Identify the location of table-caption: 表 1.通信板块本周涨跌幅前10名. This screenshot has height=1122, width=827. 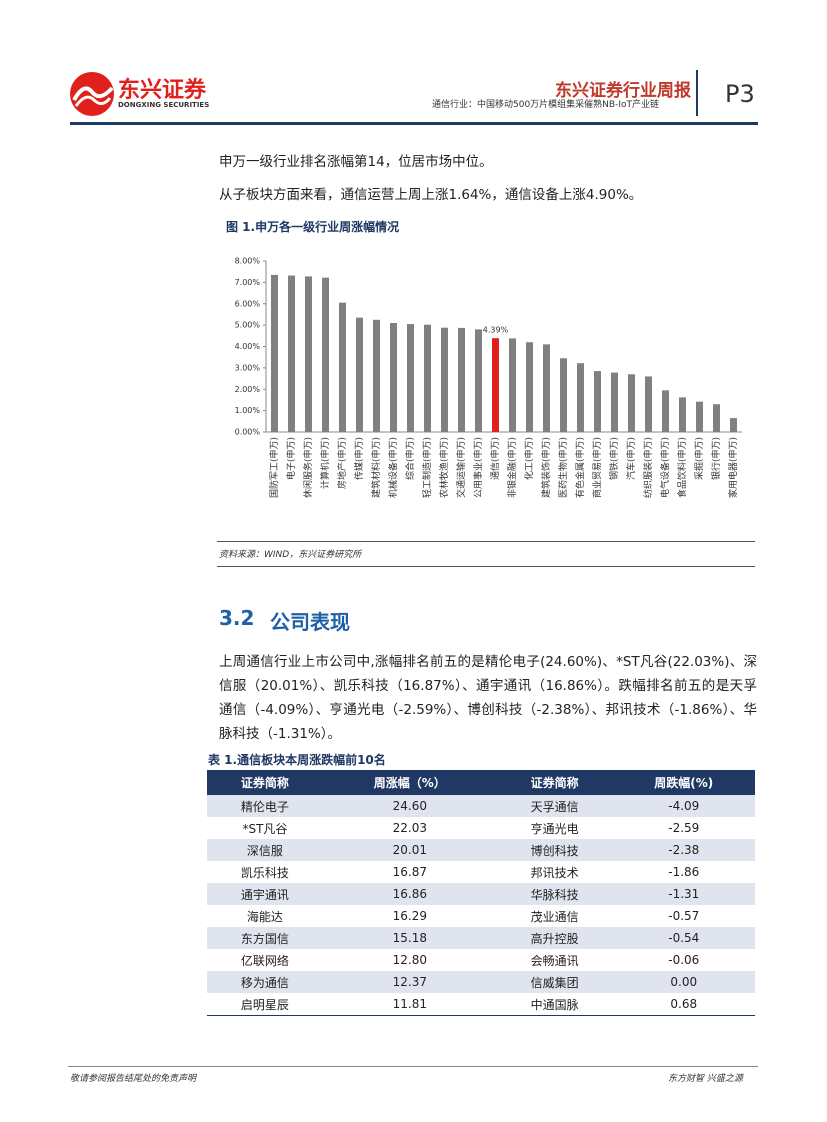
(297, 760).